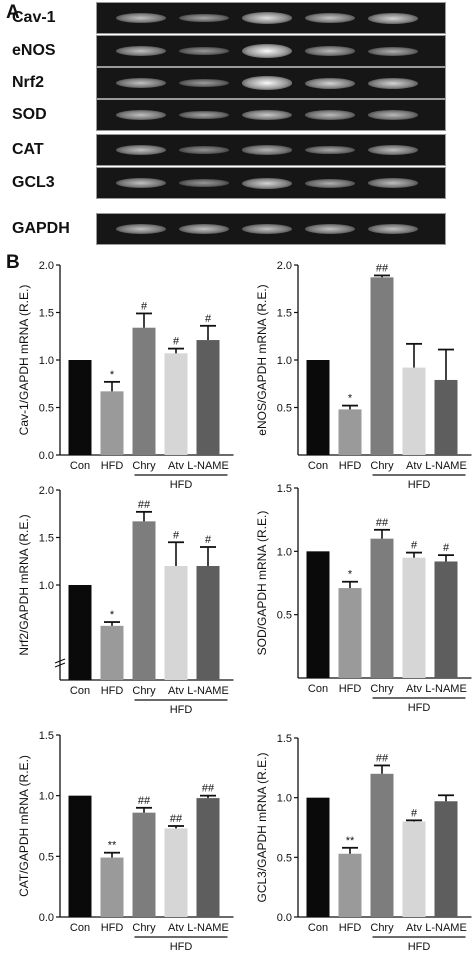 The image size is (474, 960). I want to click on gel-row-label: GAPDH, so click(41, 228).